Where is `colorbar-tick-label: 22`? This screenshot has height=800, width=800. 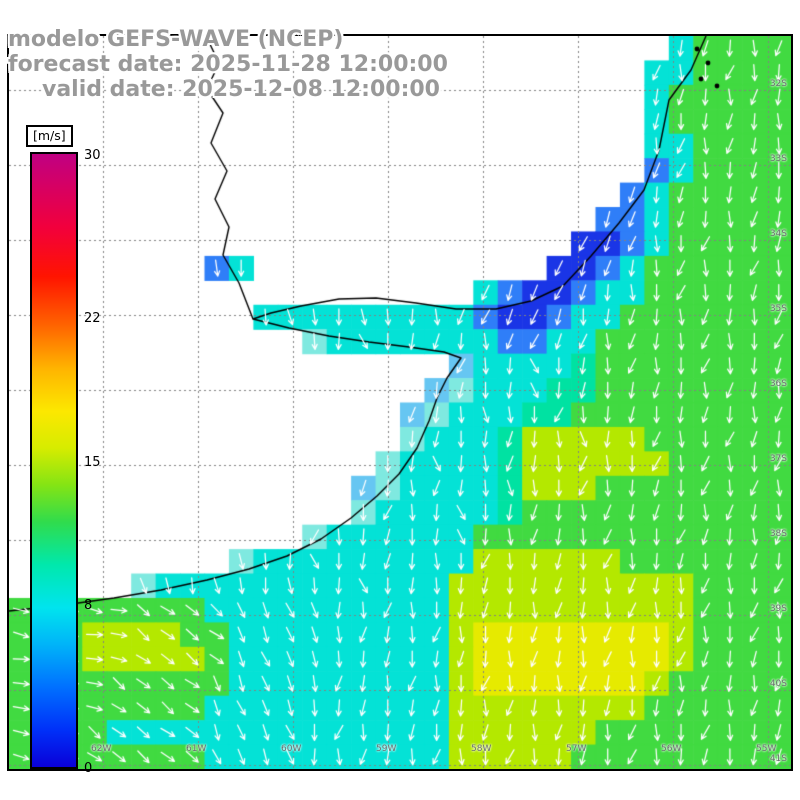
colorbar-tick-label: 22 is located at coordinates (92, 319).